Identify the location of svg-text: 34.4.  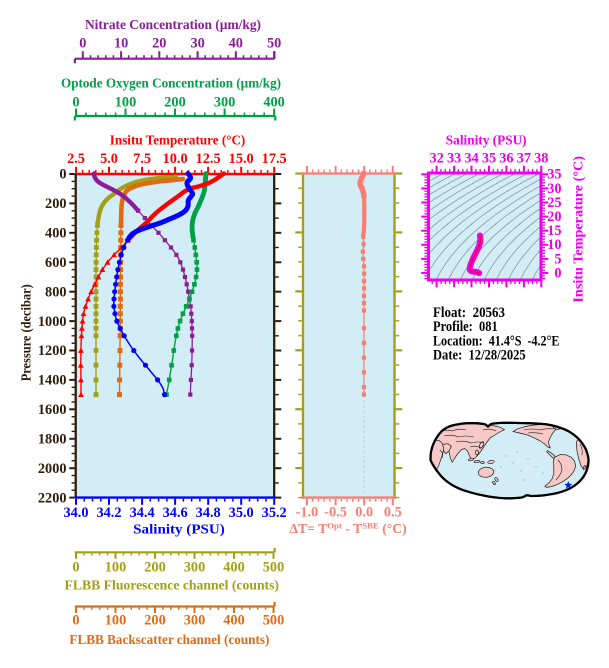
(142, 513).